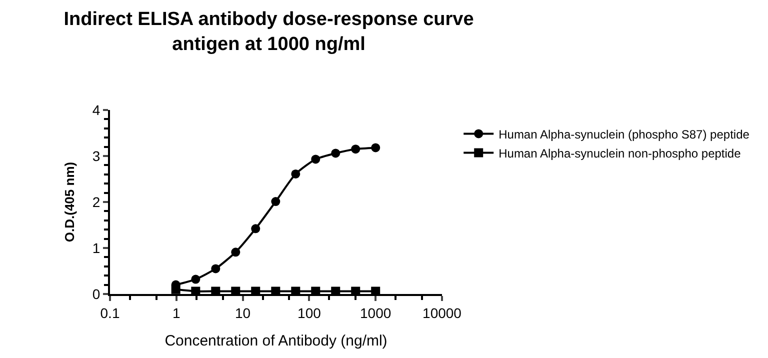  I want to click on x-tick-label: 1000, so click(376, 312).